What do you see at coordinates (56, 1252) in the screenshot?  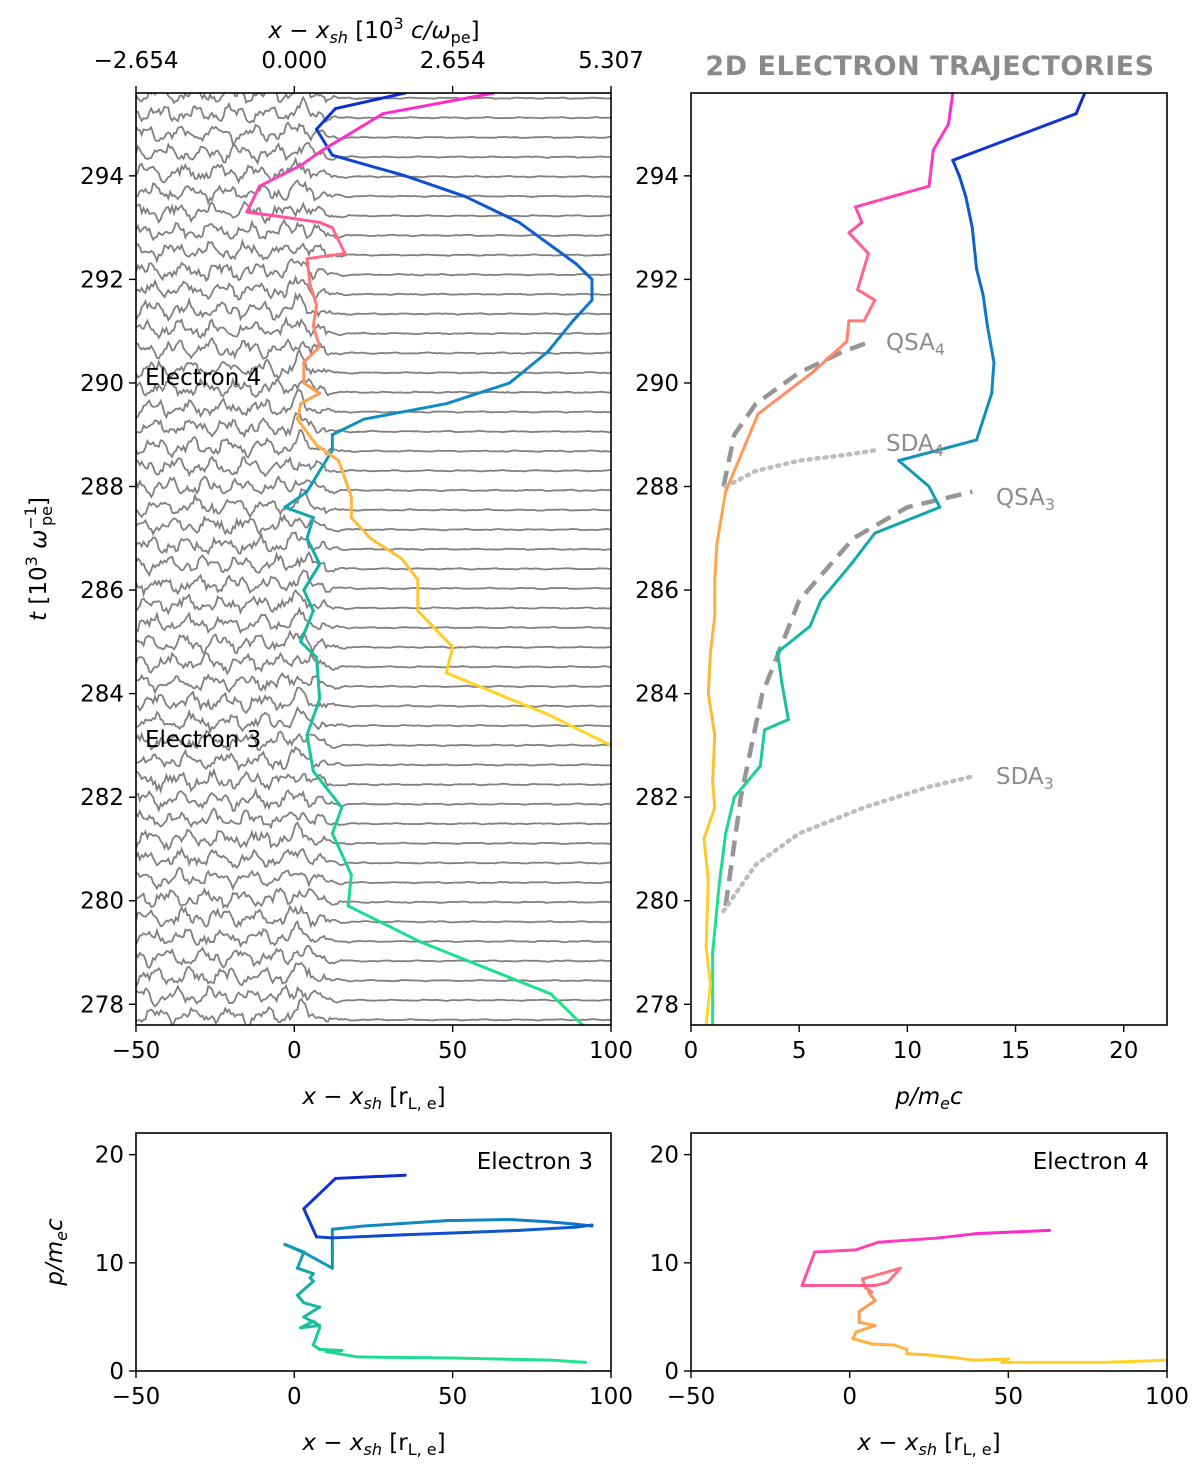 I see `y-axis-label: p/mec` at bounding box center [56, 1252].